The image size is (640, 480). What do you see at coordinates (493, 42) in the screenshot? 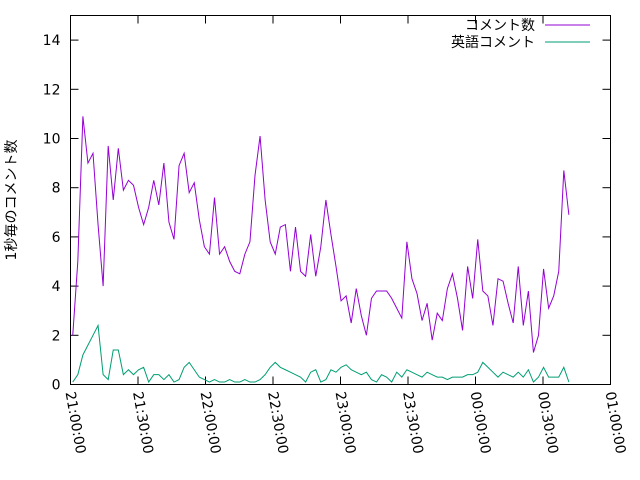
I see `legend-label: 英語コメント` at bounding box center [493, 42].